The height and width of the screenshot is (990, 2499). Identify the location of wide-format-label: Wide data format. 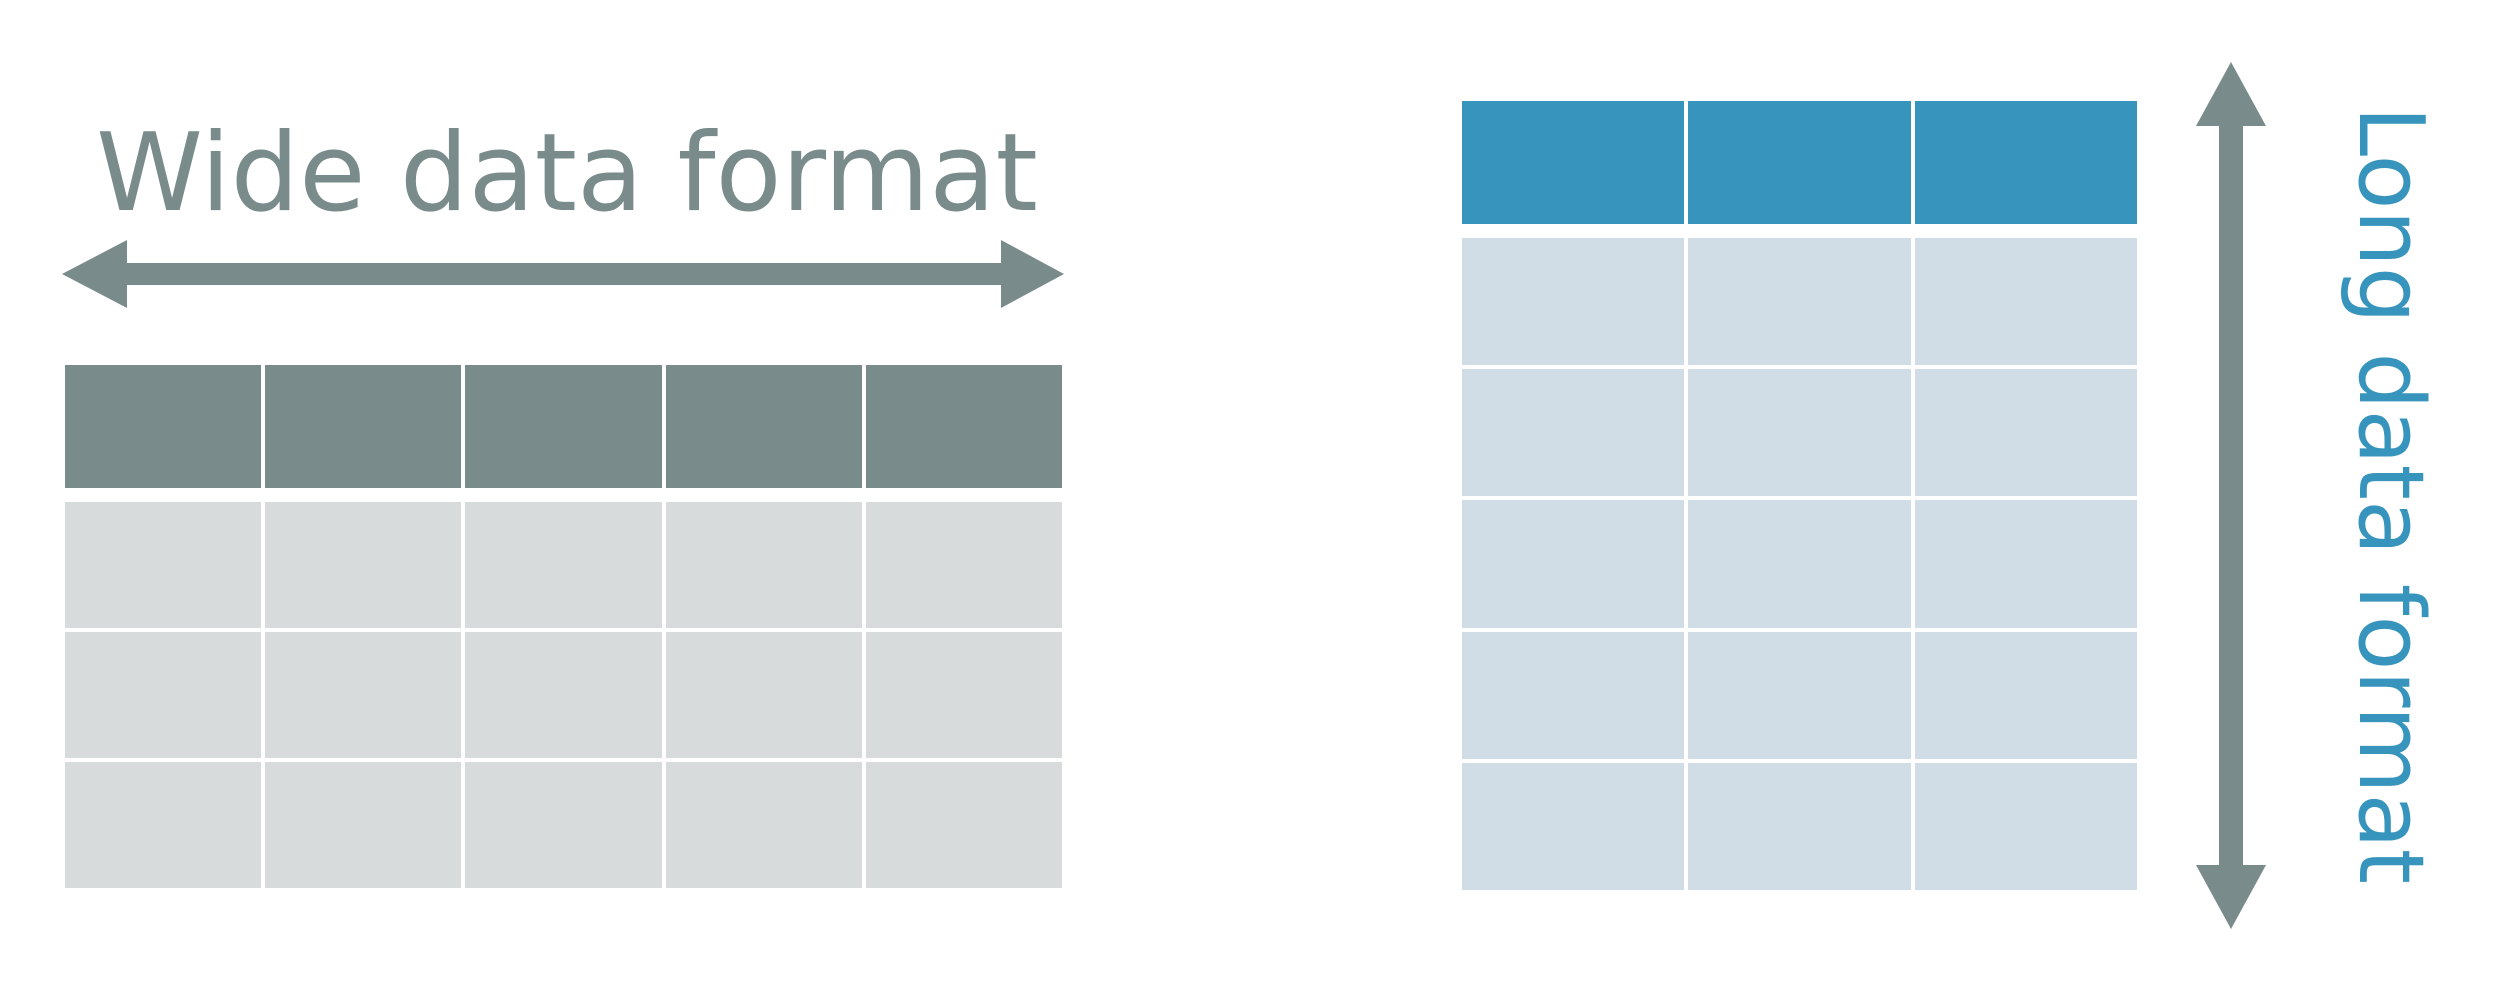
(567, 173).